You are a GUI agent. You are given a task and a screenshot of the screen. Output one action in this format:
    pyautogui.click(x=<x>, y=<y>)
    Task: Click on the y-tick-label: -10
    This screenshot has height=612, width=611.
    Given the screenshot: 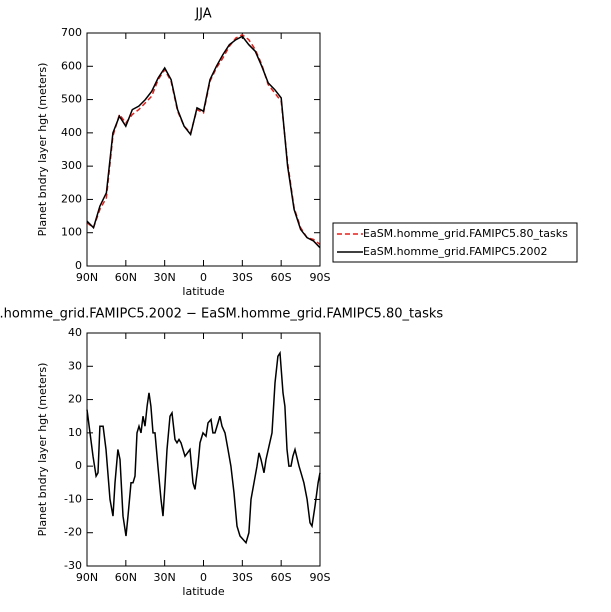 What is the action you would take?
    pyautogui.click(x=73, y=498)
    